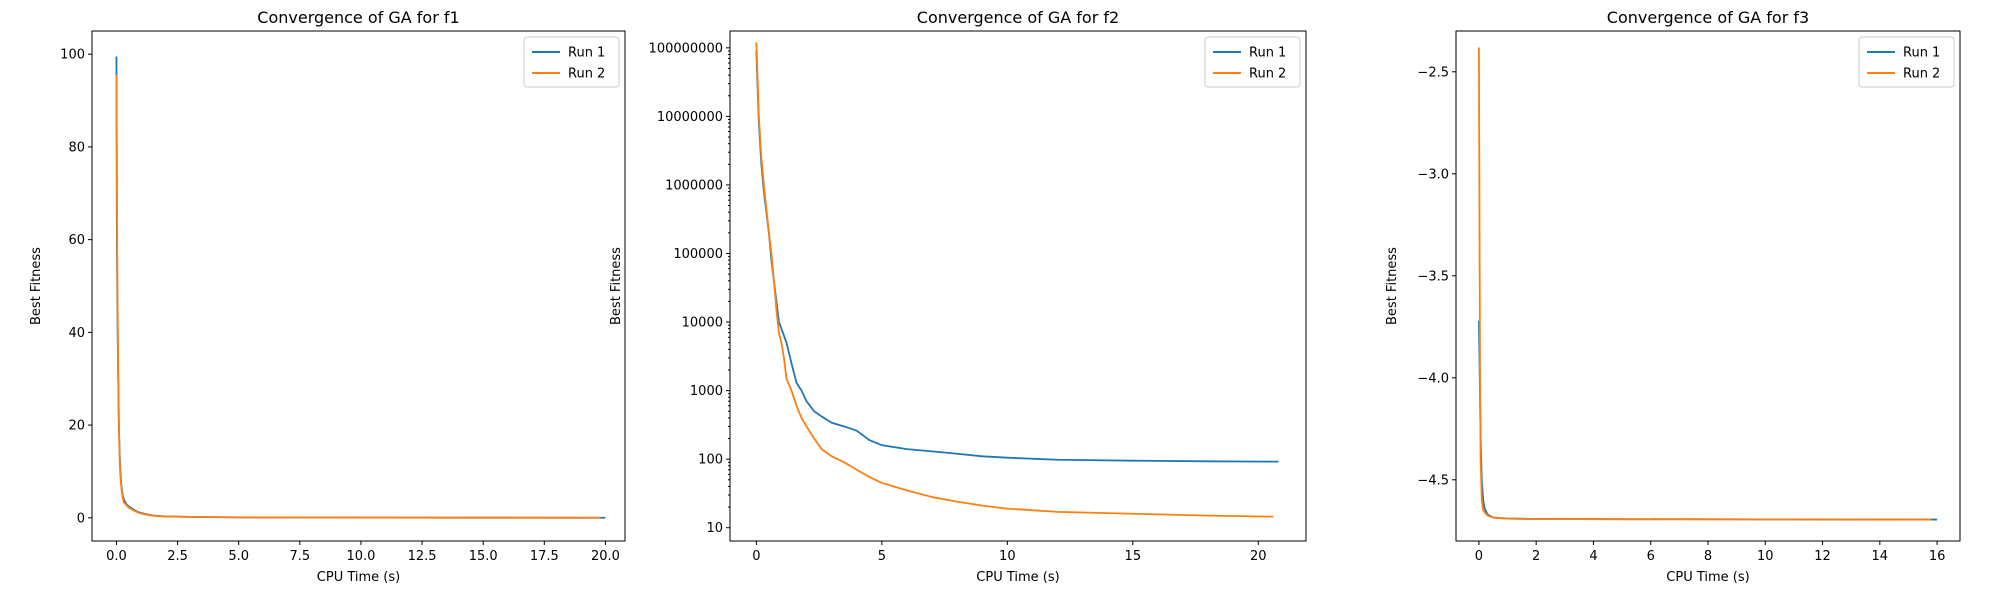 The image size is (2000, 600). I want to click on y-tick-label: −4.0, so click(1433, 378).